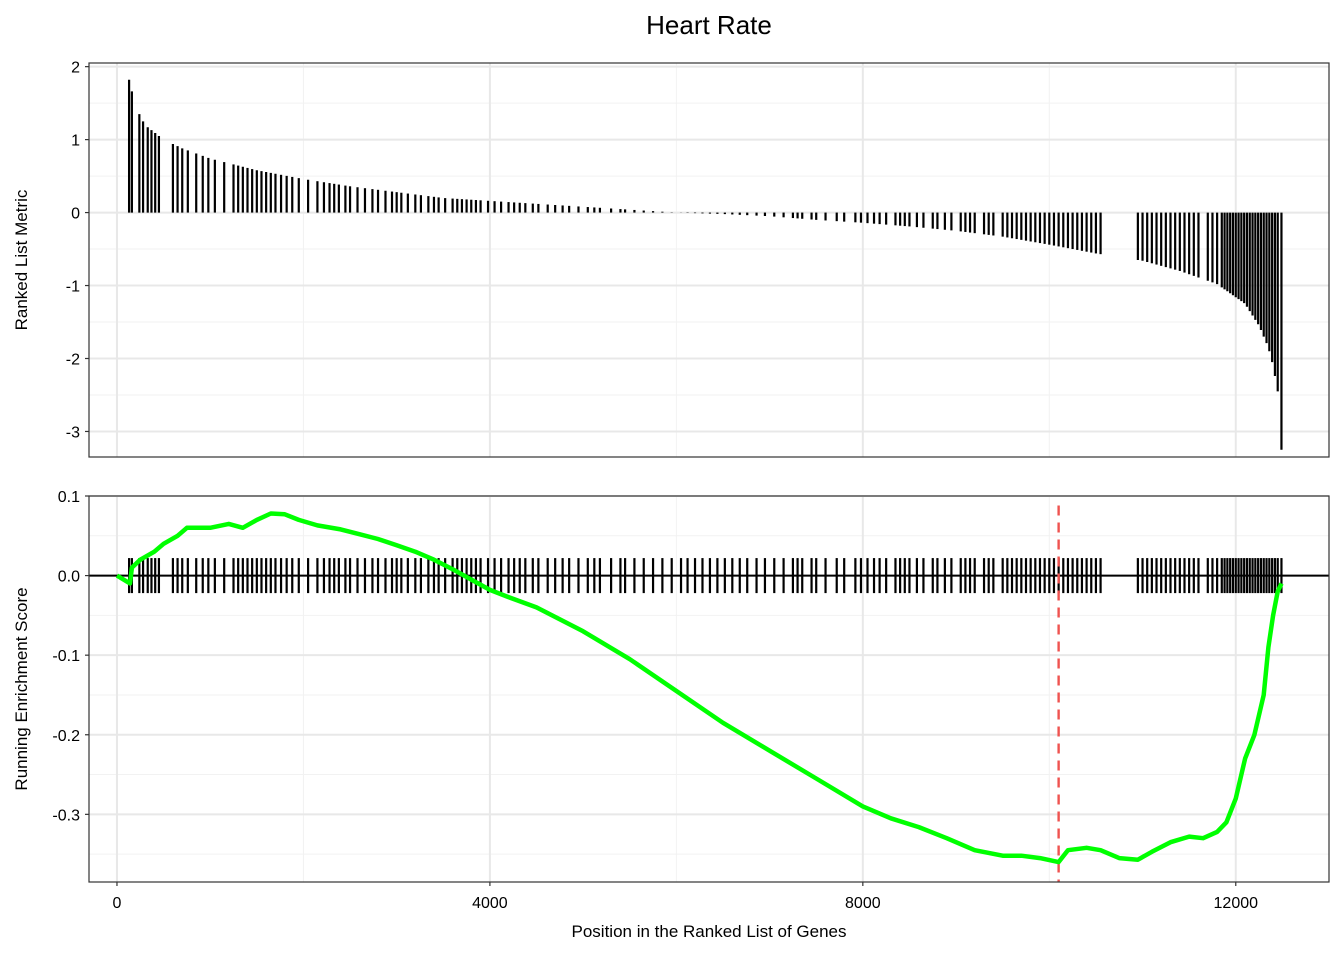 The image size is (1344, 960). I want to click on y-tick-label: 0.1, so click(69, 497).